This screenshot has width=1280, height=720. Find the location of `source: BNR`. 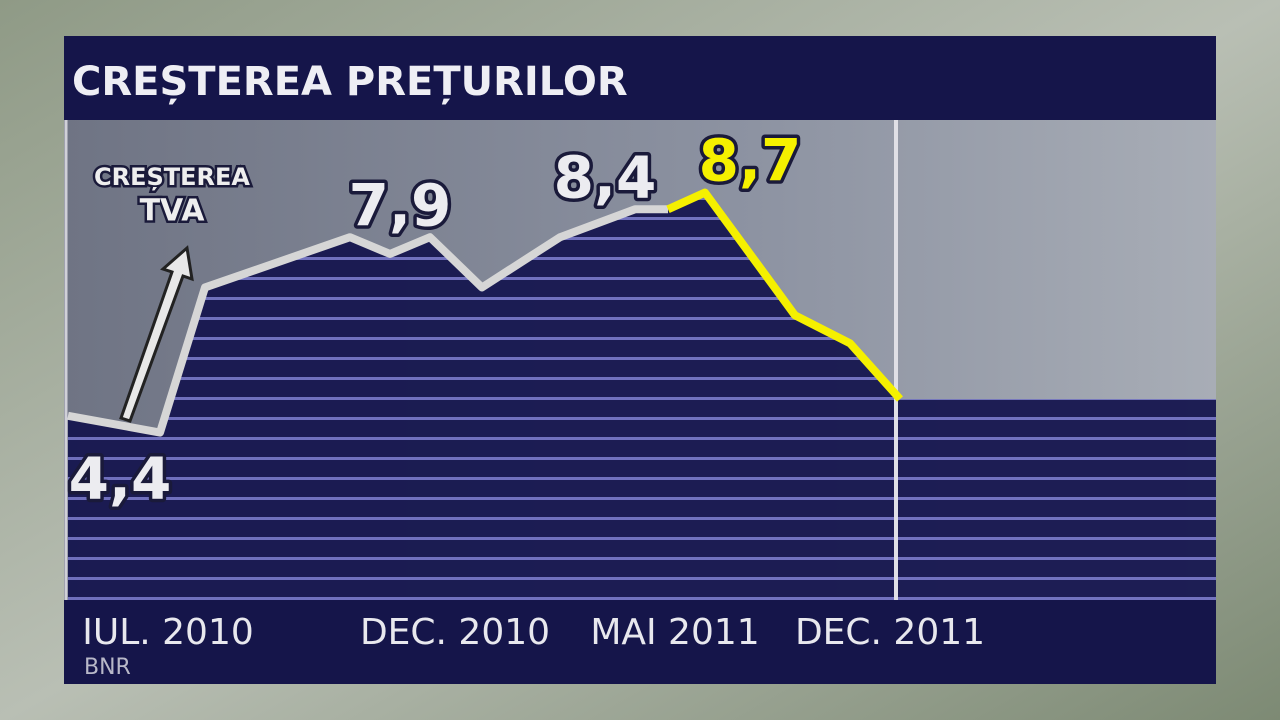

source: BNR is located at coordinates (107, 667).